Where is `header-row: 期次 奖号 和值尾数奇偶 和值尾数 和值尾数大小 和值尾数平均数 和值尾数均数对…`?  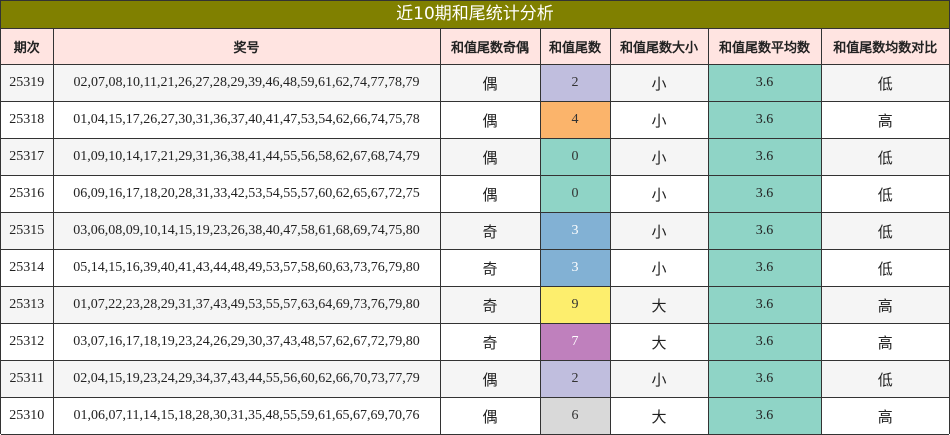 header-row: 期次 奖号 和值尾数奇偶 和值尾数 和值尾数大小 和值尾数平均数 和值尾数均数对… is located at coordinates (475, 47).